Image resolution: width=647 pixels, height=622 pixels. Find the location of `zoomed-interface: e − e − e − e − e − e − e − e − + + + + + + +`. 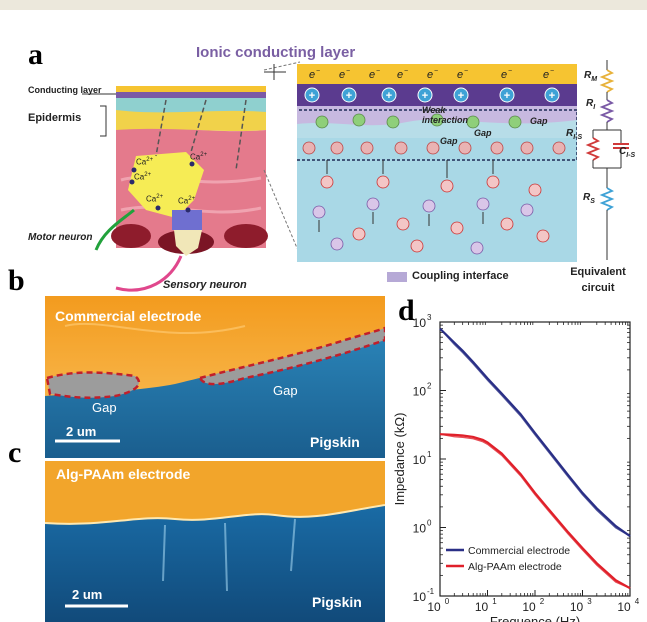

zoomed-interface: e − e − e − e − e − e − e − e − + + + + + + + is located at coordinates (437, 163).